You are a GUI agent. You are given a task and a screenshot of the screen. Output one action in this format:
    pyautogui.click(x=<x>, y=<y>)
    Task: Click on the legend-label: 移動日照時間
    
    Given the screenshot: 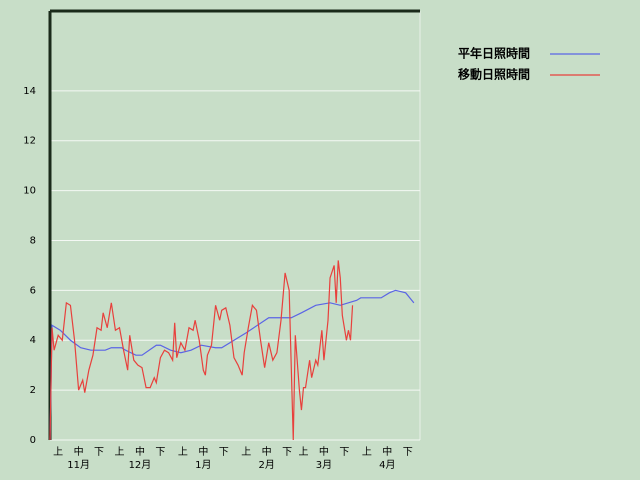 What is the action you would take?
    pyautogui.click(x=494, y=74)
    